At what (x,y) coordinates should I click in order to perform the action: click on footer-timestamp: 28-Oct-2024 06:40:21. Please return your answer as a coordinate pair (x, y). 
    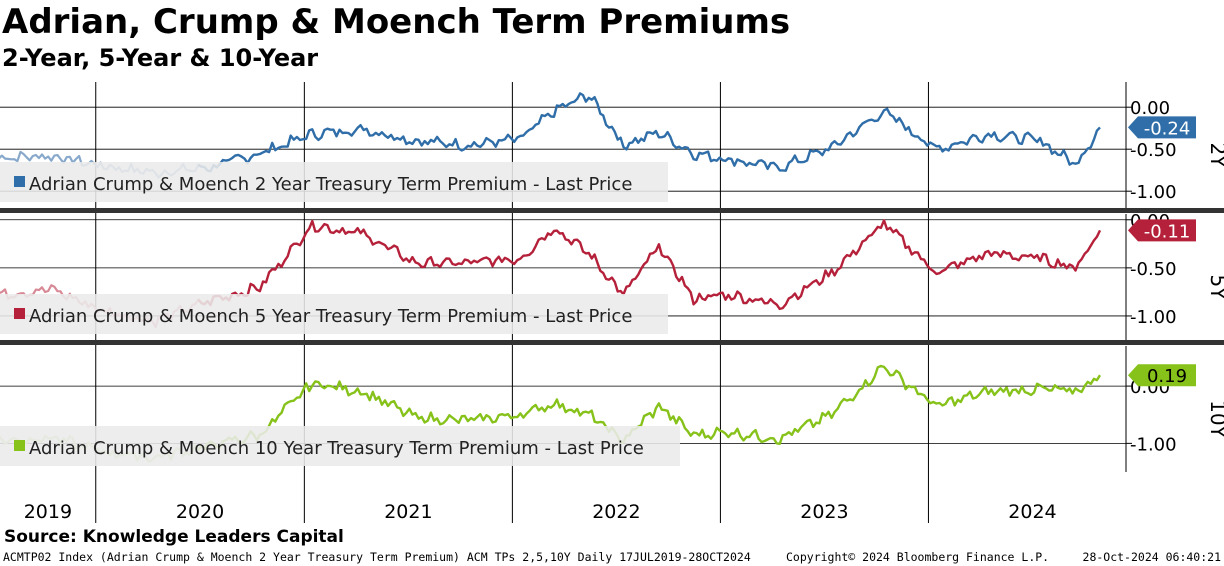
    Looking at the image, I should click on (1151, 557).